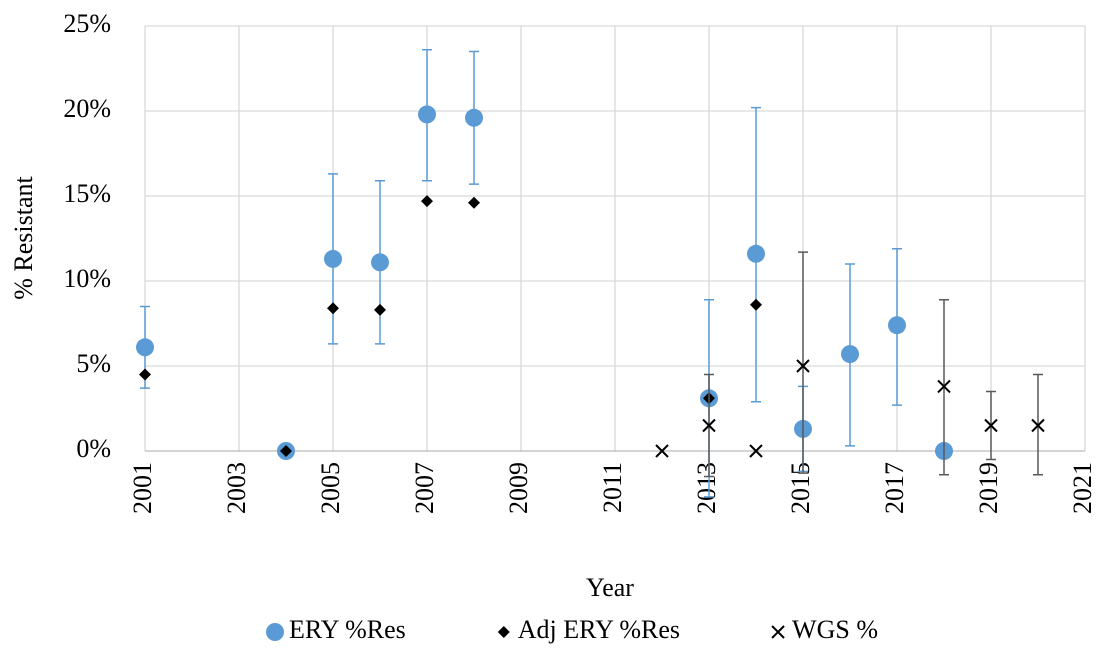 This screenshot has height=662, width=1105. I want to click on legend-label: ERY %Res, so click(347, 629).